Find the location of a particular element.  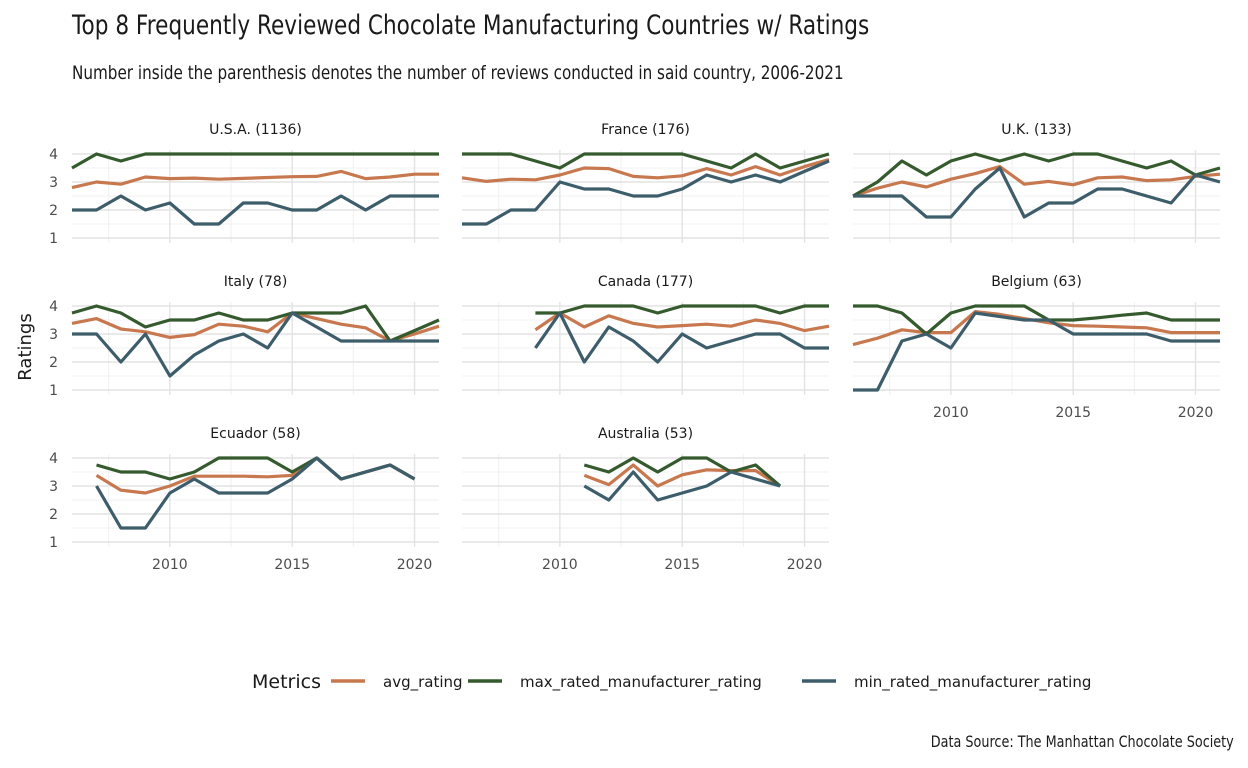

legend-item-label: avg_rating is located at coordinates (423, 682).